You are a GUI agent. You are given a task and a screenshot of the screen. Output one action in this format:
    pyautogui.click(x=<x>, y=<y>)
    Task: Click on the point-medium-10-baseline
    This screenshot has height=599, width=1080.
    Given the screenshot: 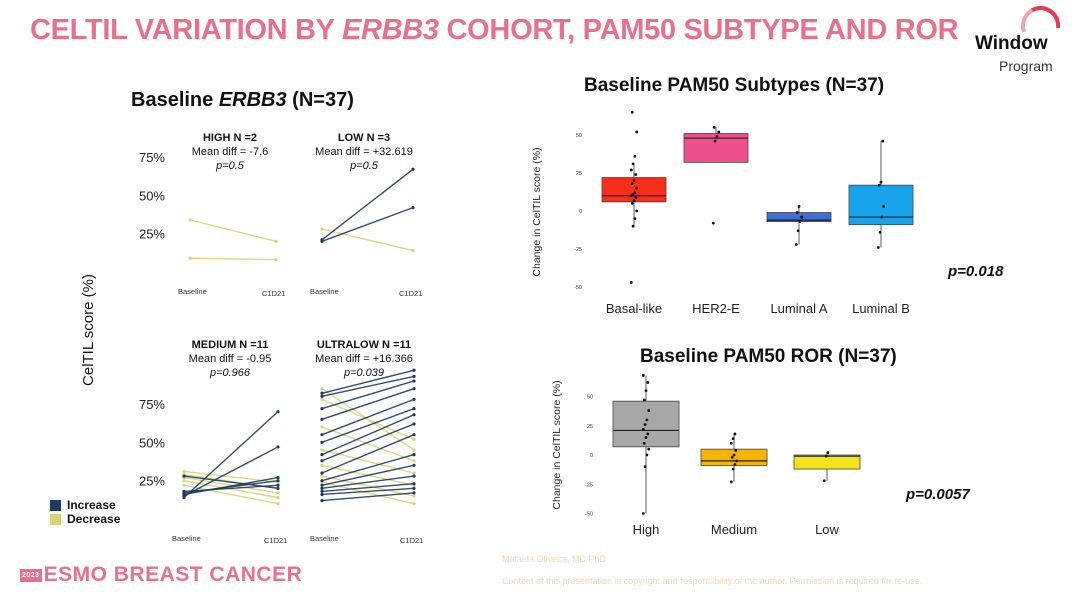 What is the action you would take?
    pyautogui.click(x=184, y=476)
    